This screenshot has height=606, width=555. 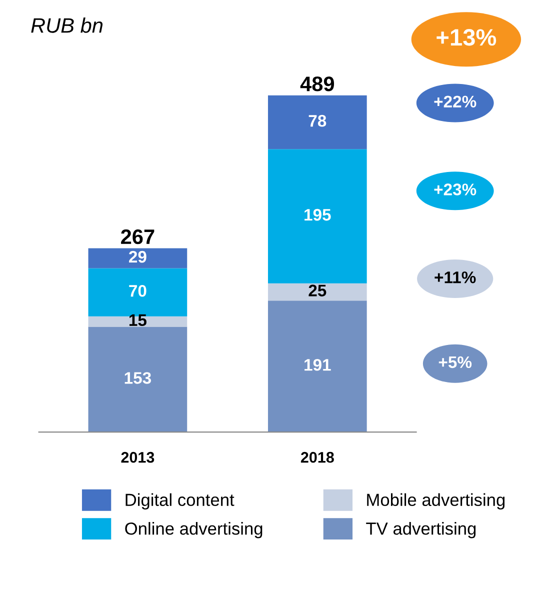 I want to click on legend-label: Mobile advertising, so click(x=436, y=501).